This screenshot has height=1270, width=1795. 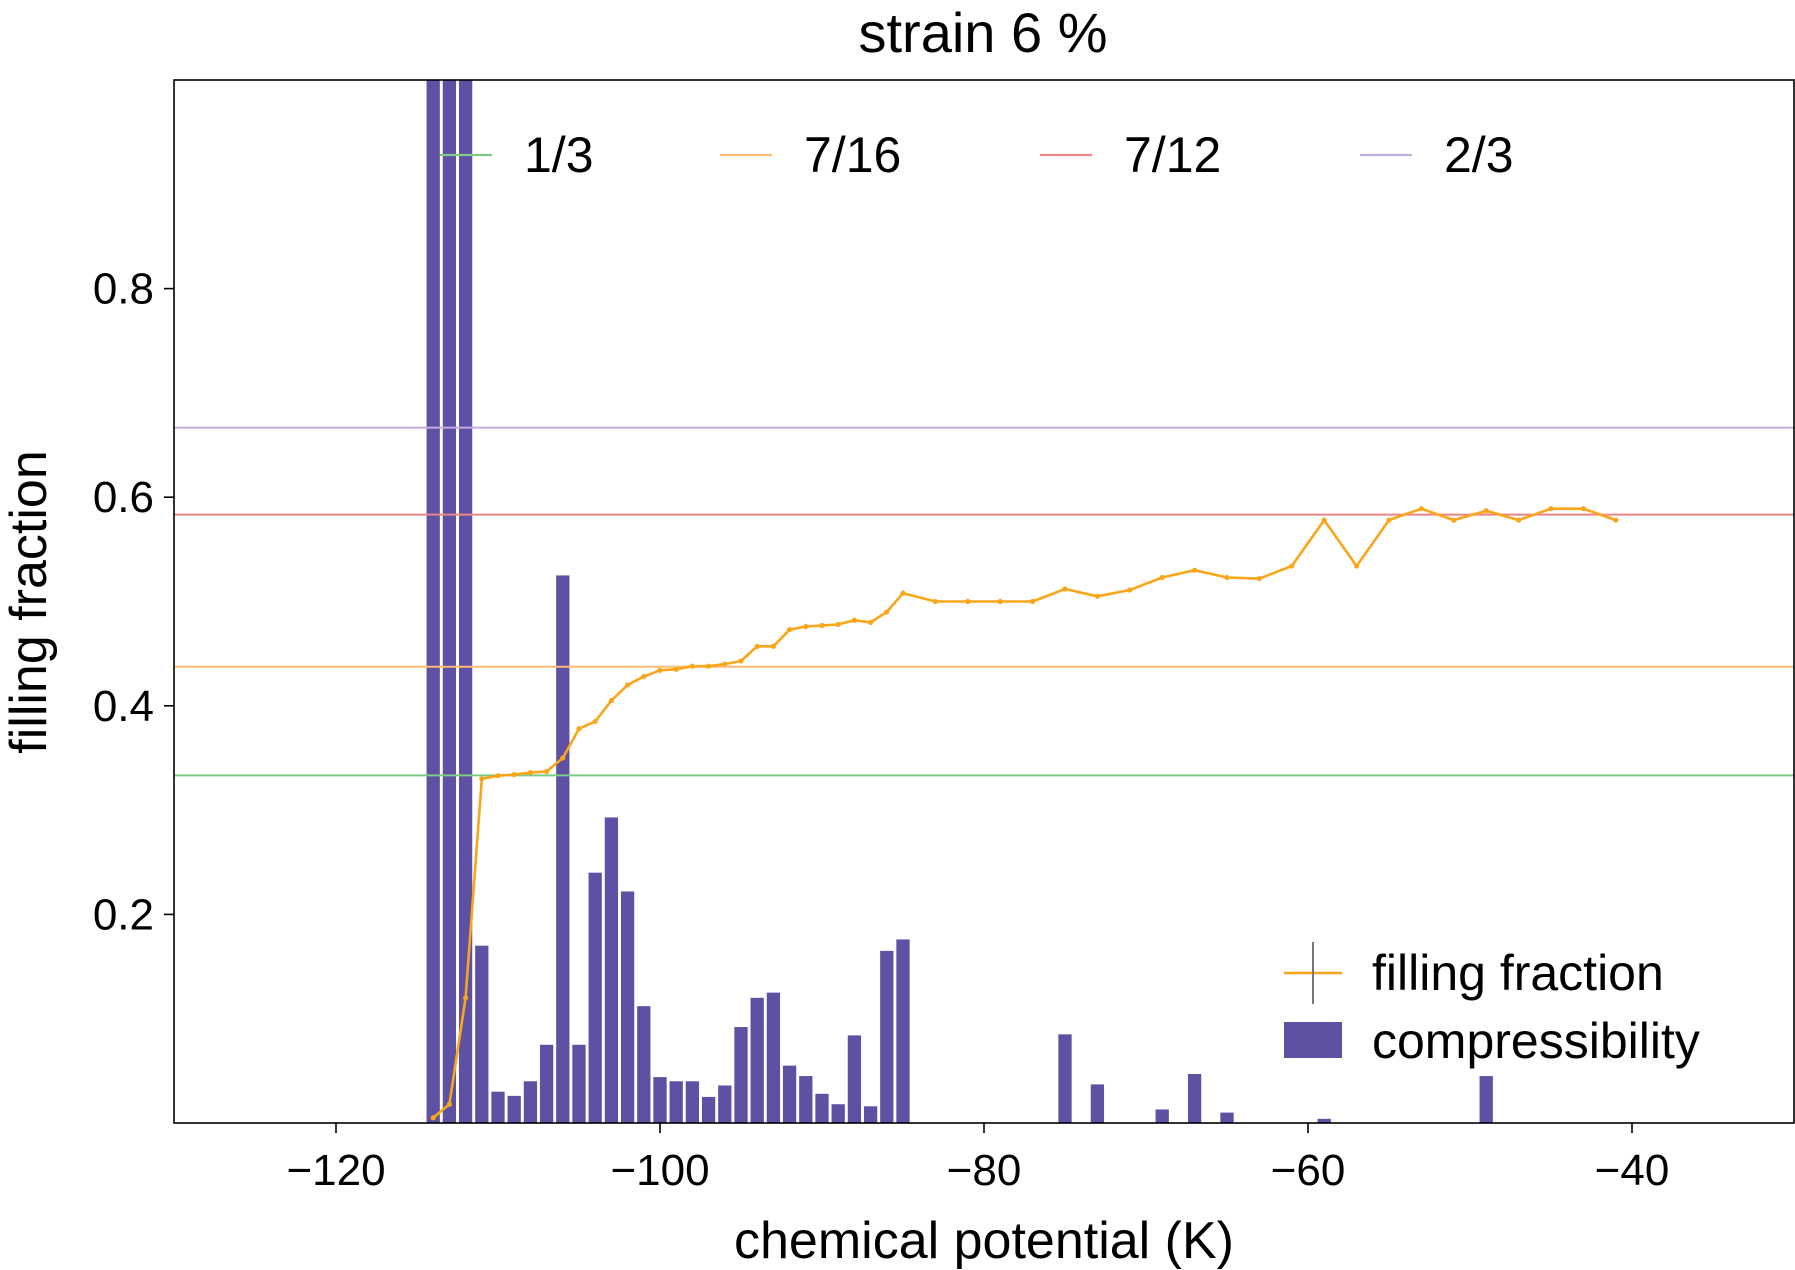 What do you see at coordinates (335, 1170) in the screenshot?
I see `x-tick-label: −120` at bounding box center [335, 1170].